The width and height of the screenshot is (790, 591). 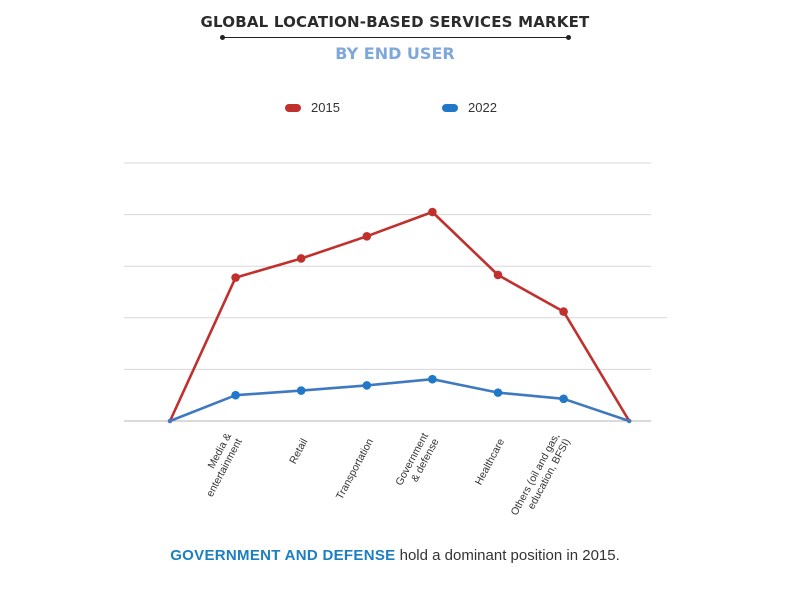 I want to click on title-divider, so click(x=395, y=37).